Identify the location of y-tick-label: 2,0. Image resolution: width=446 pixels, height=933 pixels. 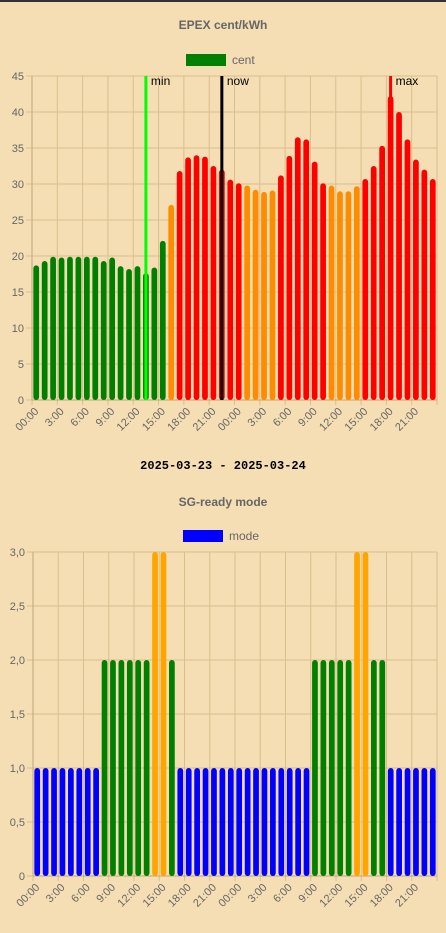
(17, 661).